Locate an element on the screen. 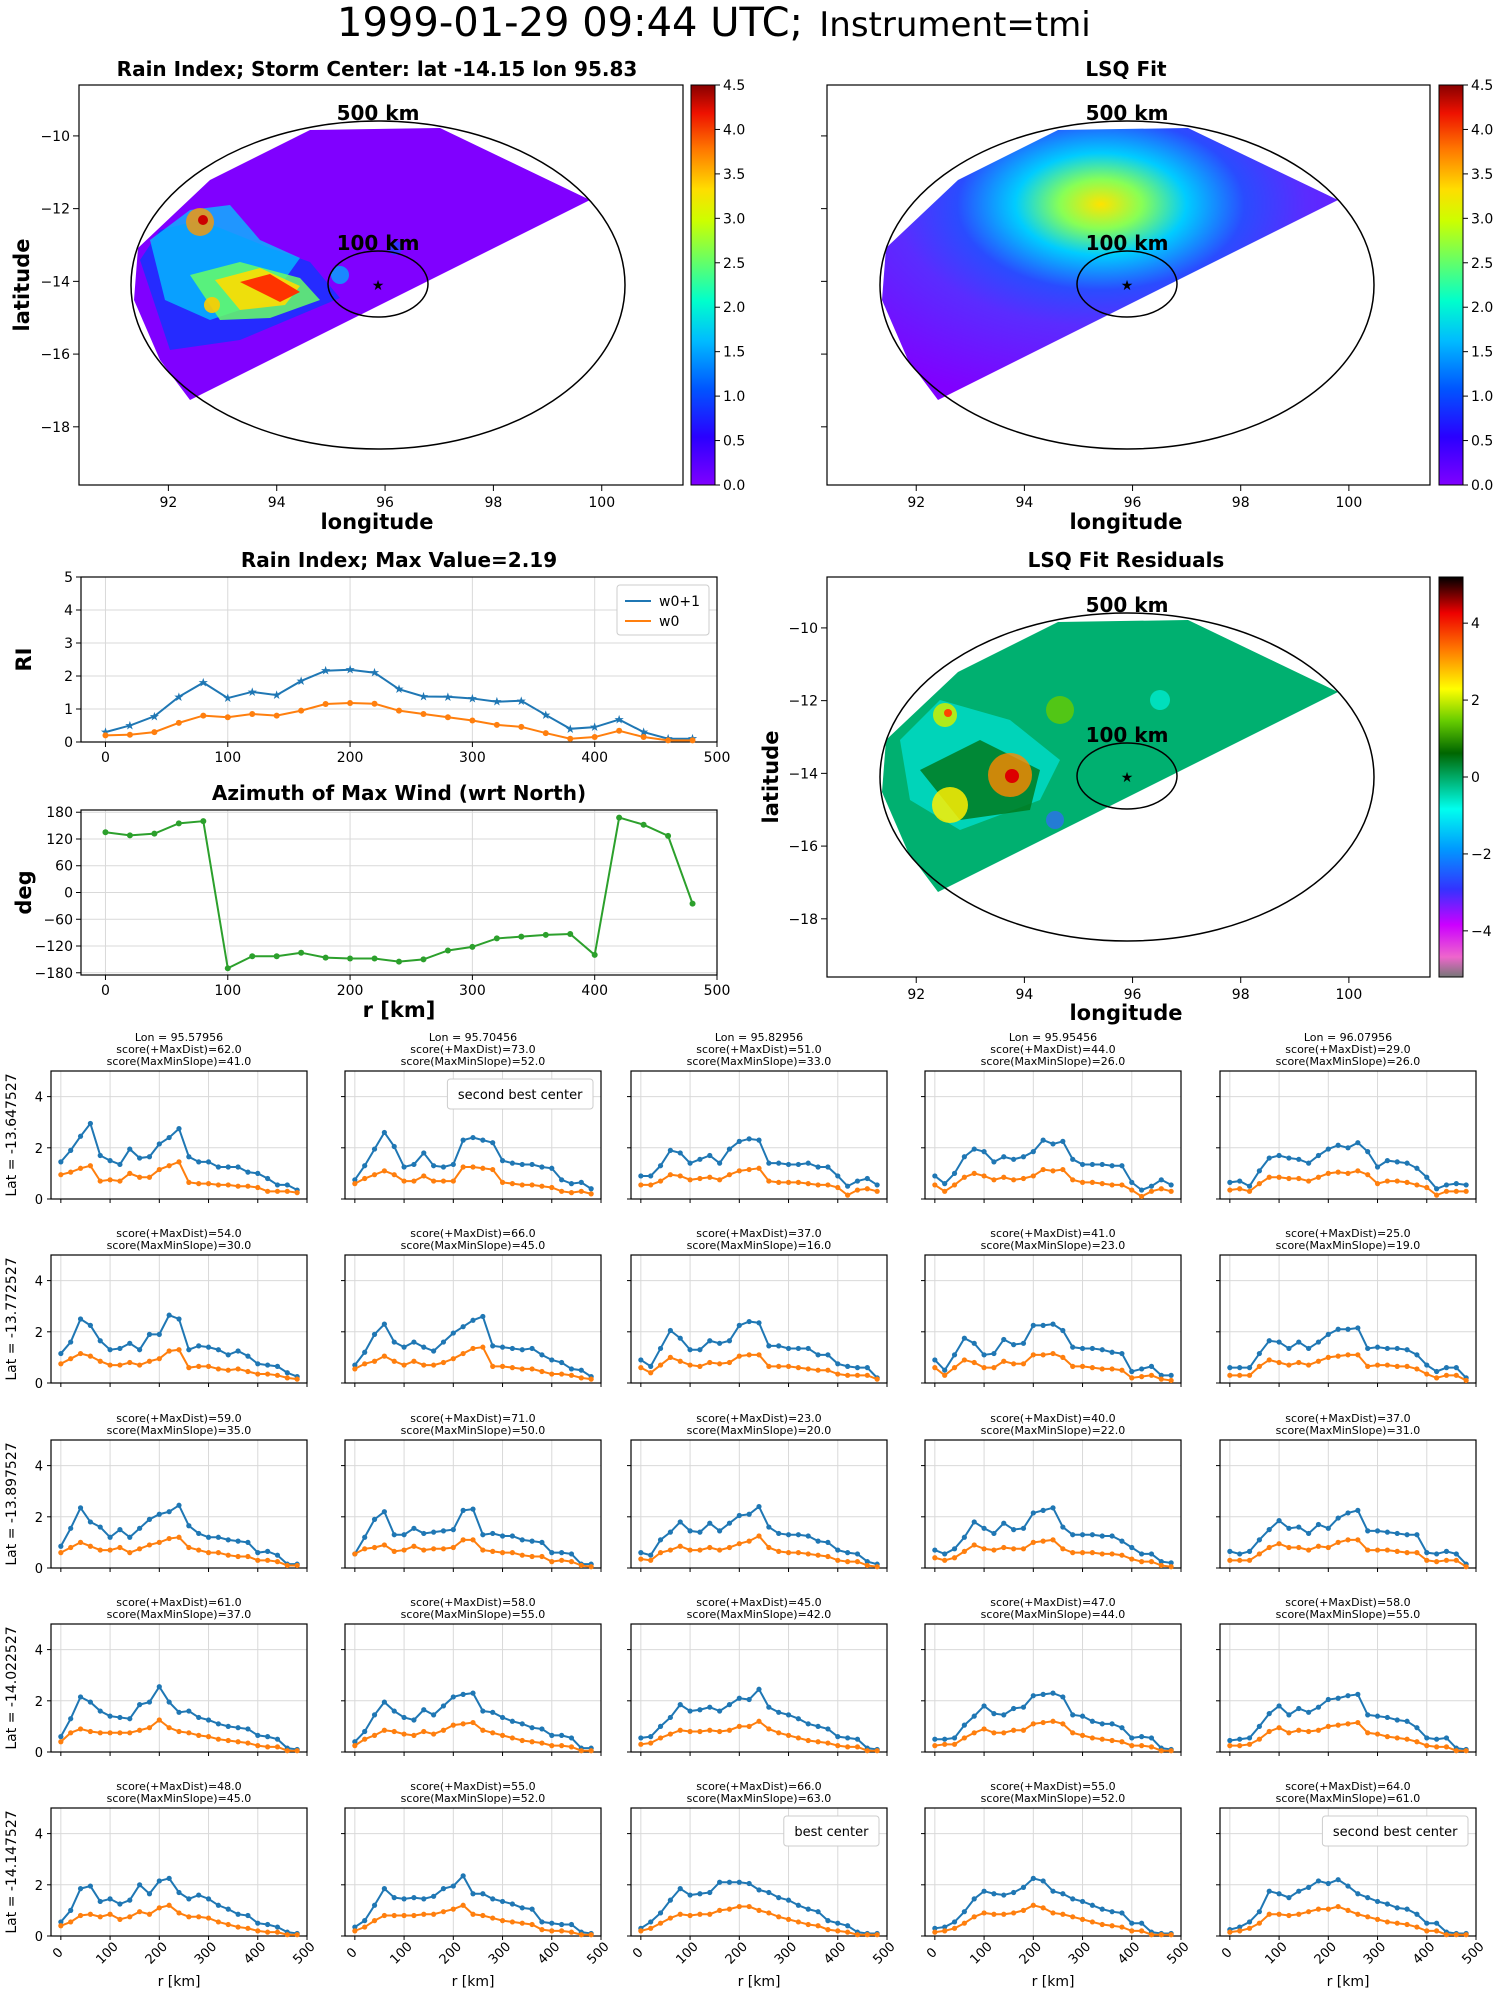  lsq-residuals-map-title: LSQ Fit Residuals is located at coordinates (1126, 560).